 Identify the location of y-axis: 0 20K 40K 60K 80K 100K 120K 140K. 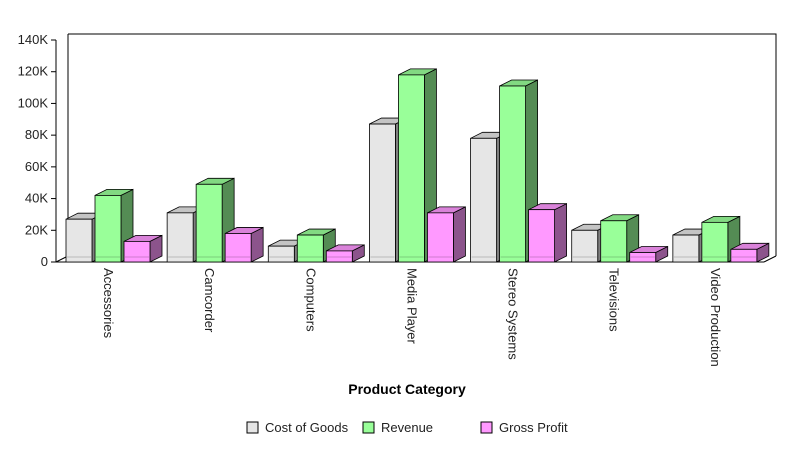
(37, 150).